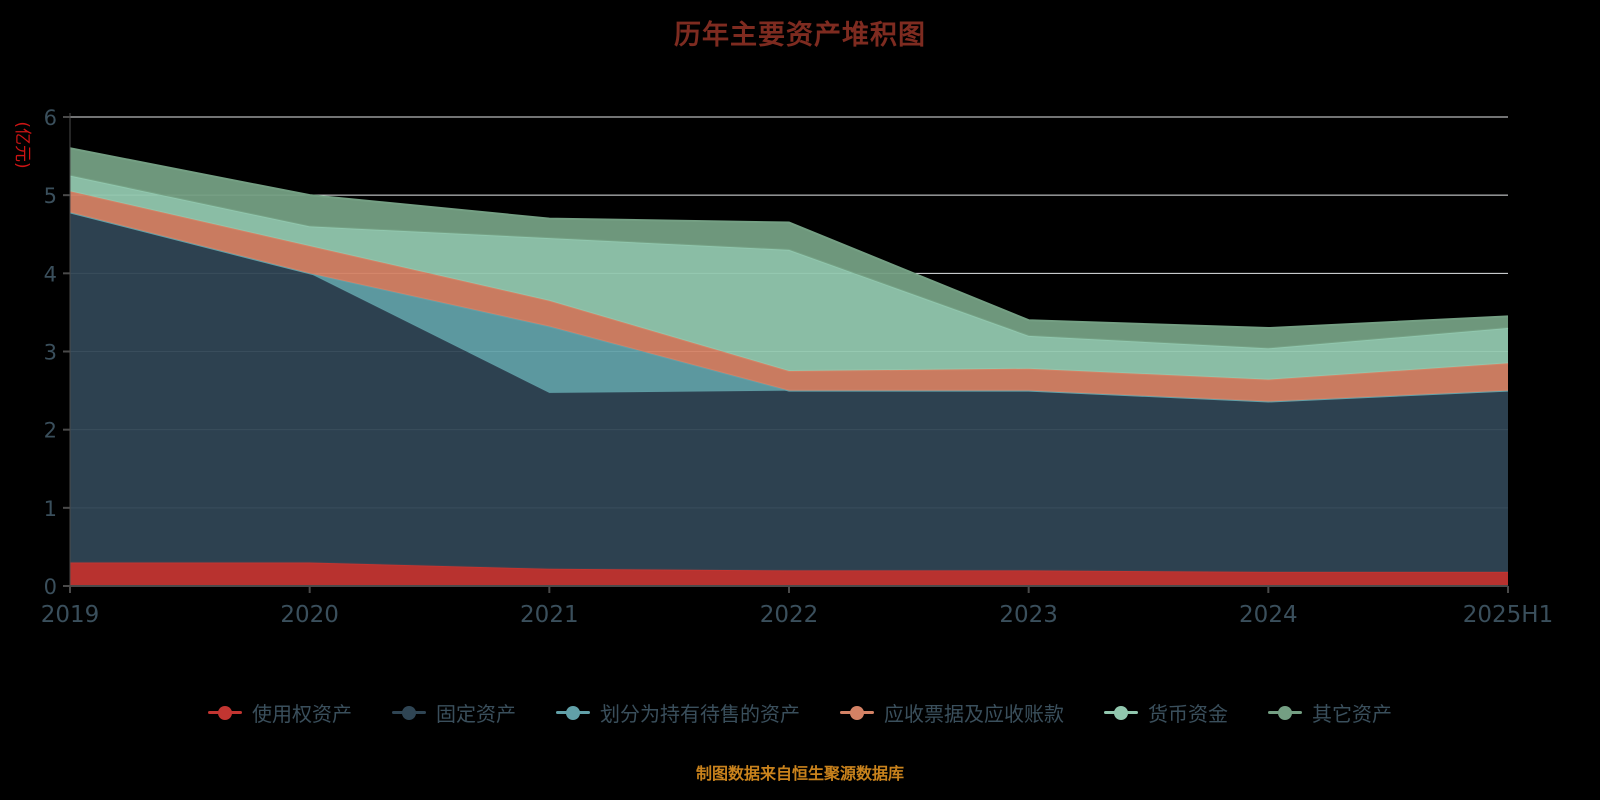  I want to click on chart-title: 历年主要资产堆积图, so click(800, 35).